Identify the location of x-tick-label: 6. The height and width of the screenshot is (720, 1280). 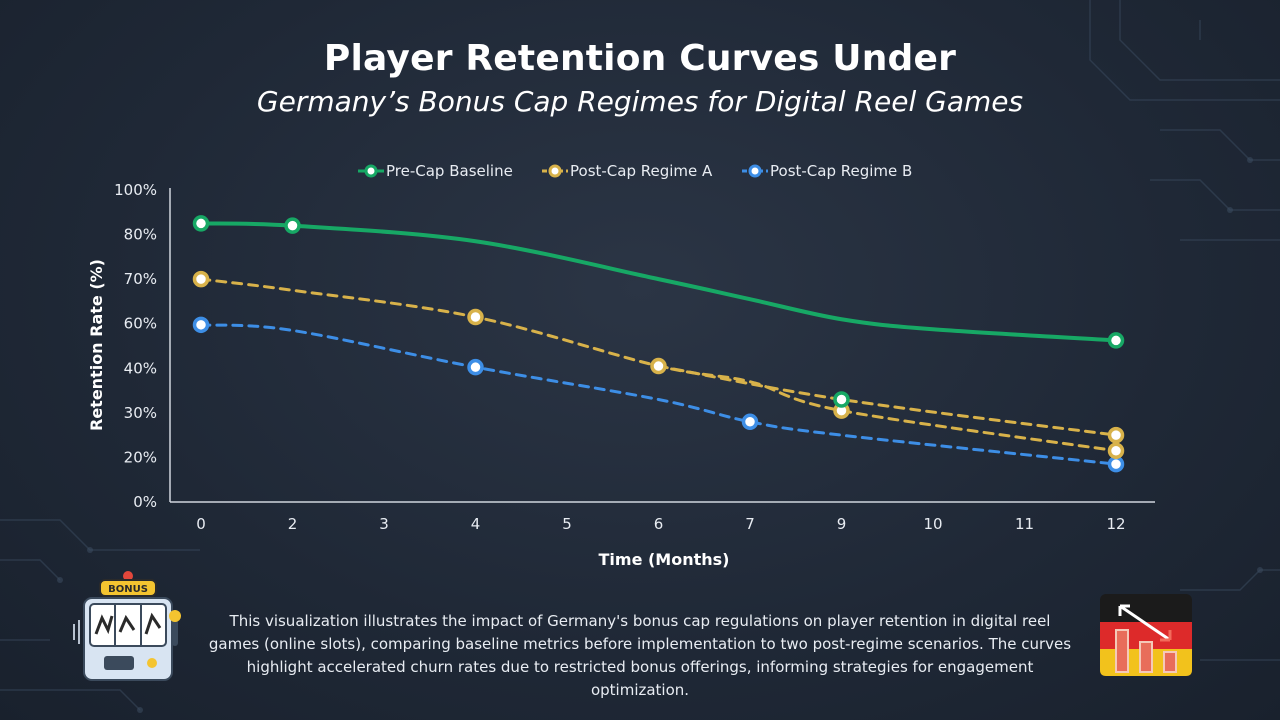
(659, 524).